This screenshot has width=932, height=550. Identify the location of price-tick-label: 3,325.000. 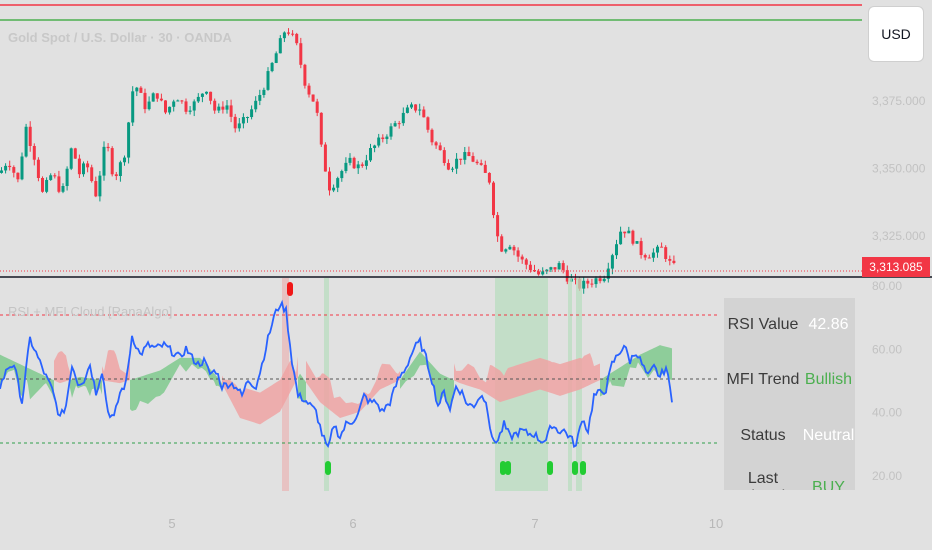
(899, 236).